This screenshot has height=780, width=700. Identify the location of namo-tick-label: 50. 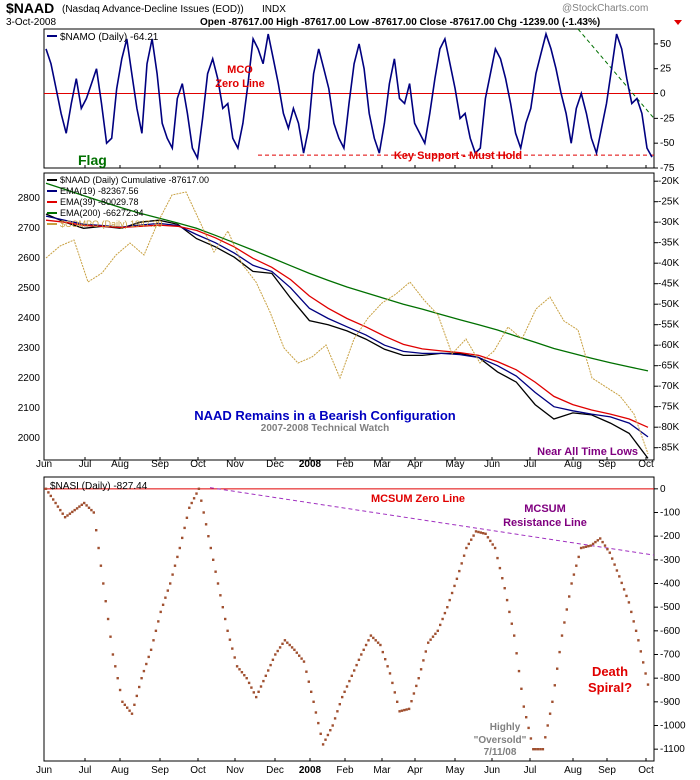
(666, 44).